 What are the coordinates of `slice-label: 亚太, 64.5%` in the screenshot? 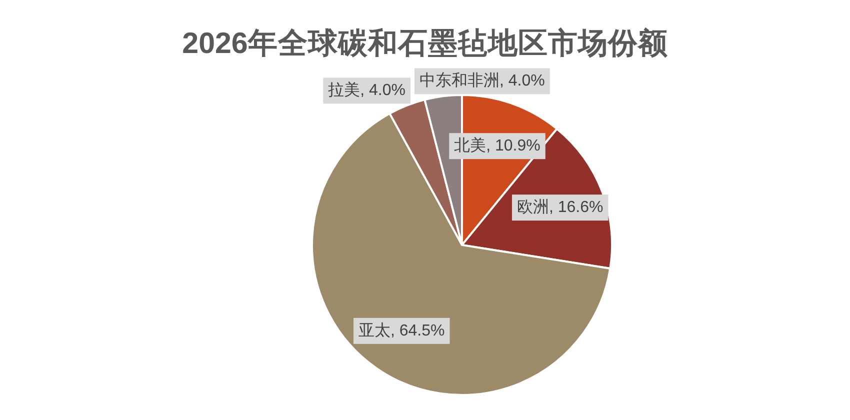 It's located at (401, 330).